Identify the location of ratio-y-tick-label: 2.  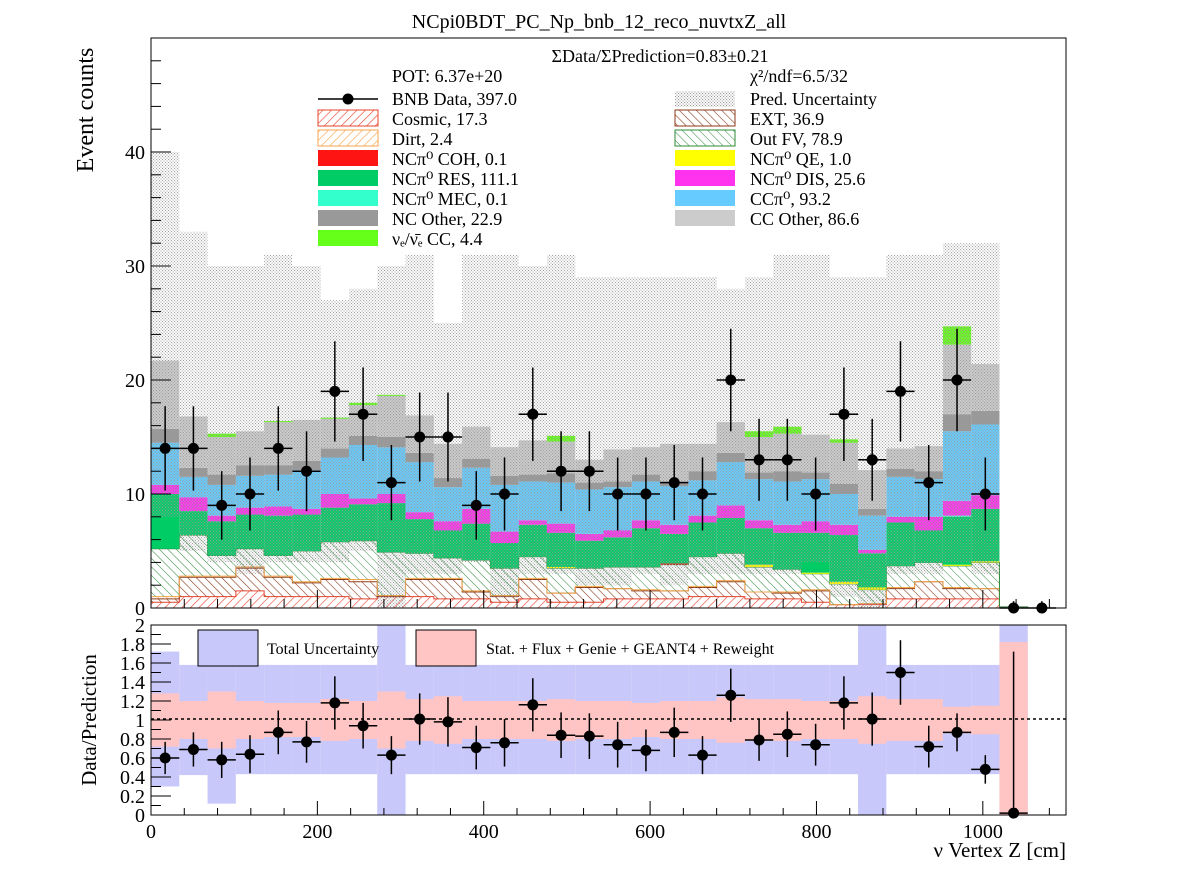
(140, 626).